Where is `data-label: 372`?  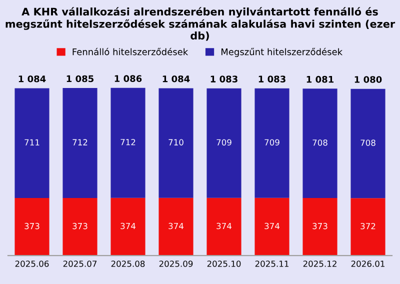
data-label: 372 is located at coordinates (368, 226).